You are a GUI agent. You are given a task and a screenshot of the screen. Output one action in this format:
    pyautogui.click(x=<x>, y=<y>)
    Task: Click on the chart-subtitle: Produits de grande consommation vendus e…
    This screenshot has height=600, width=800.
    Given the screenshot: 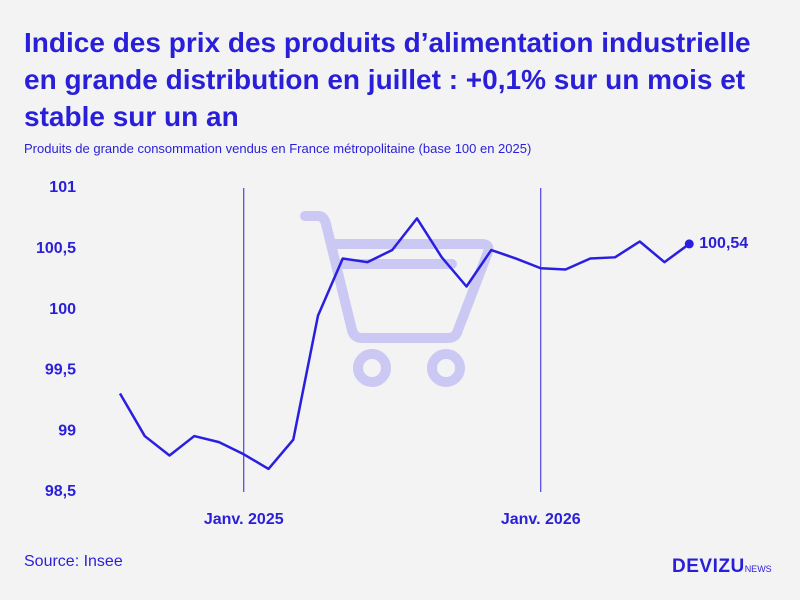 What is the action you would take?
    pyautogui.click(x=278, y=148)
    